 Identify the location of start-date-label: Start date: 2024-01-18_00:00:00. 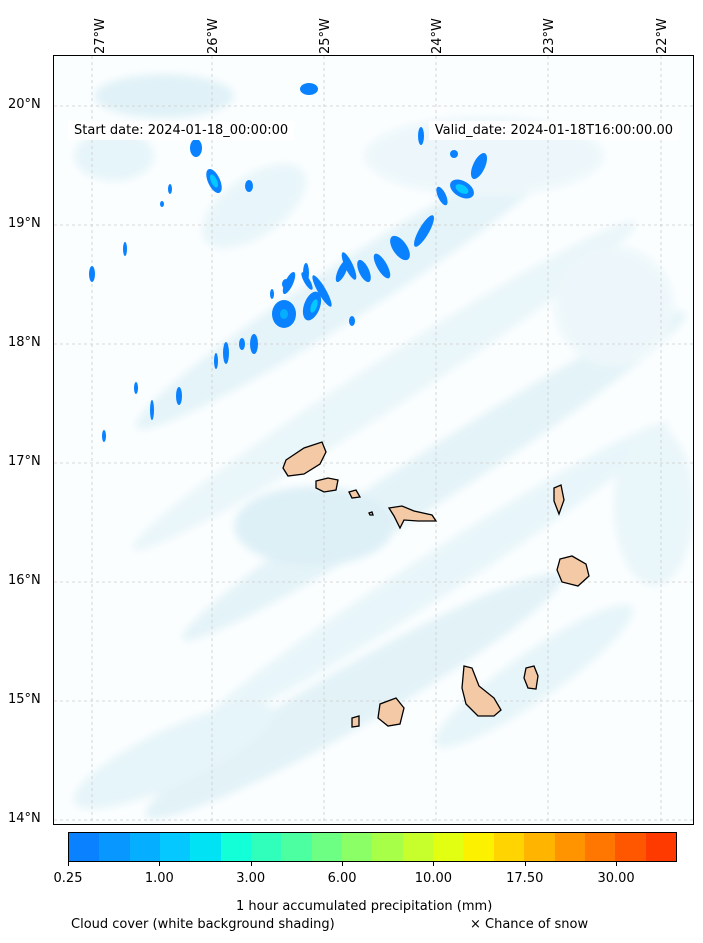
(181, 130).